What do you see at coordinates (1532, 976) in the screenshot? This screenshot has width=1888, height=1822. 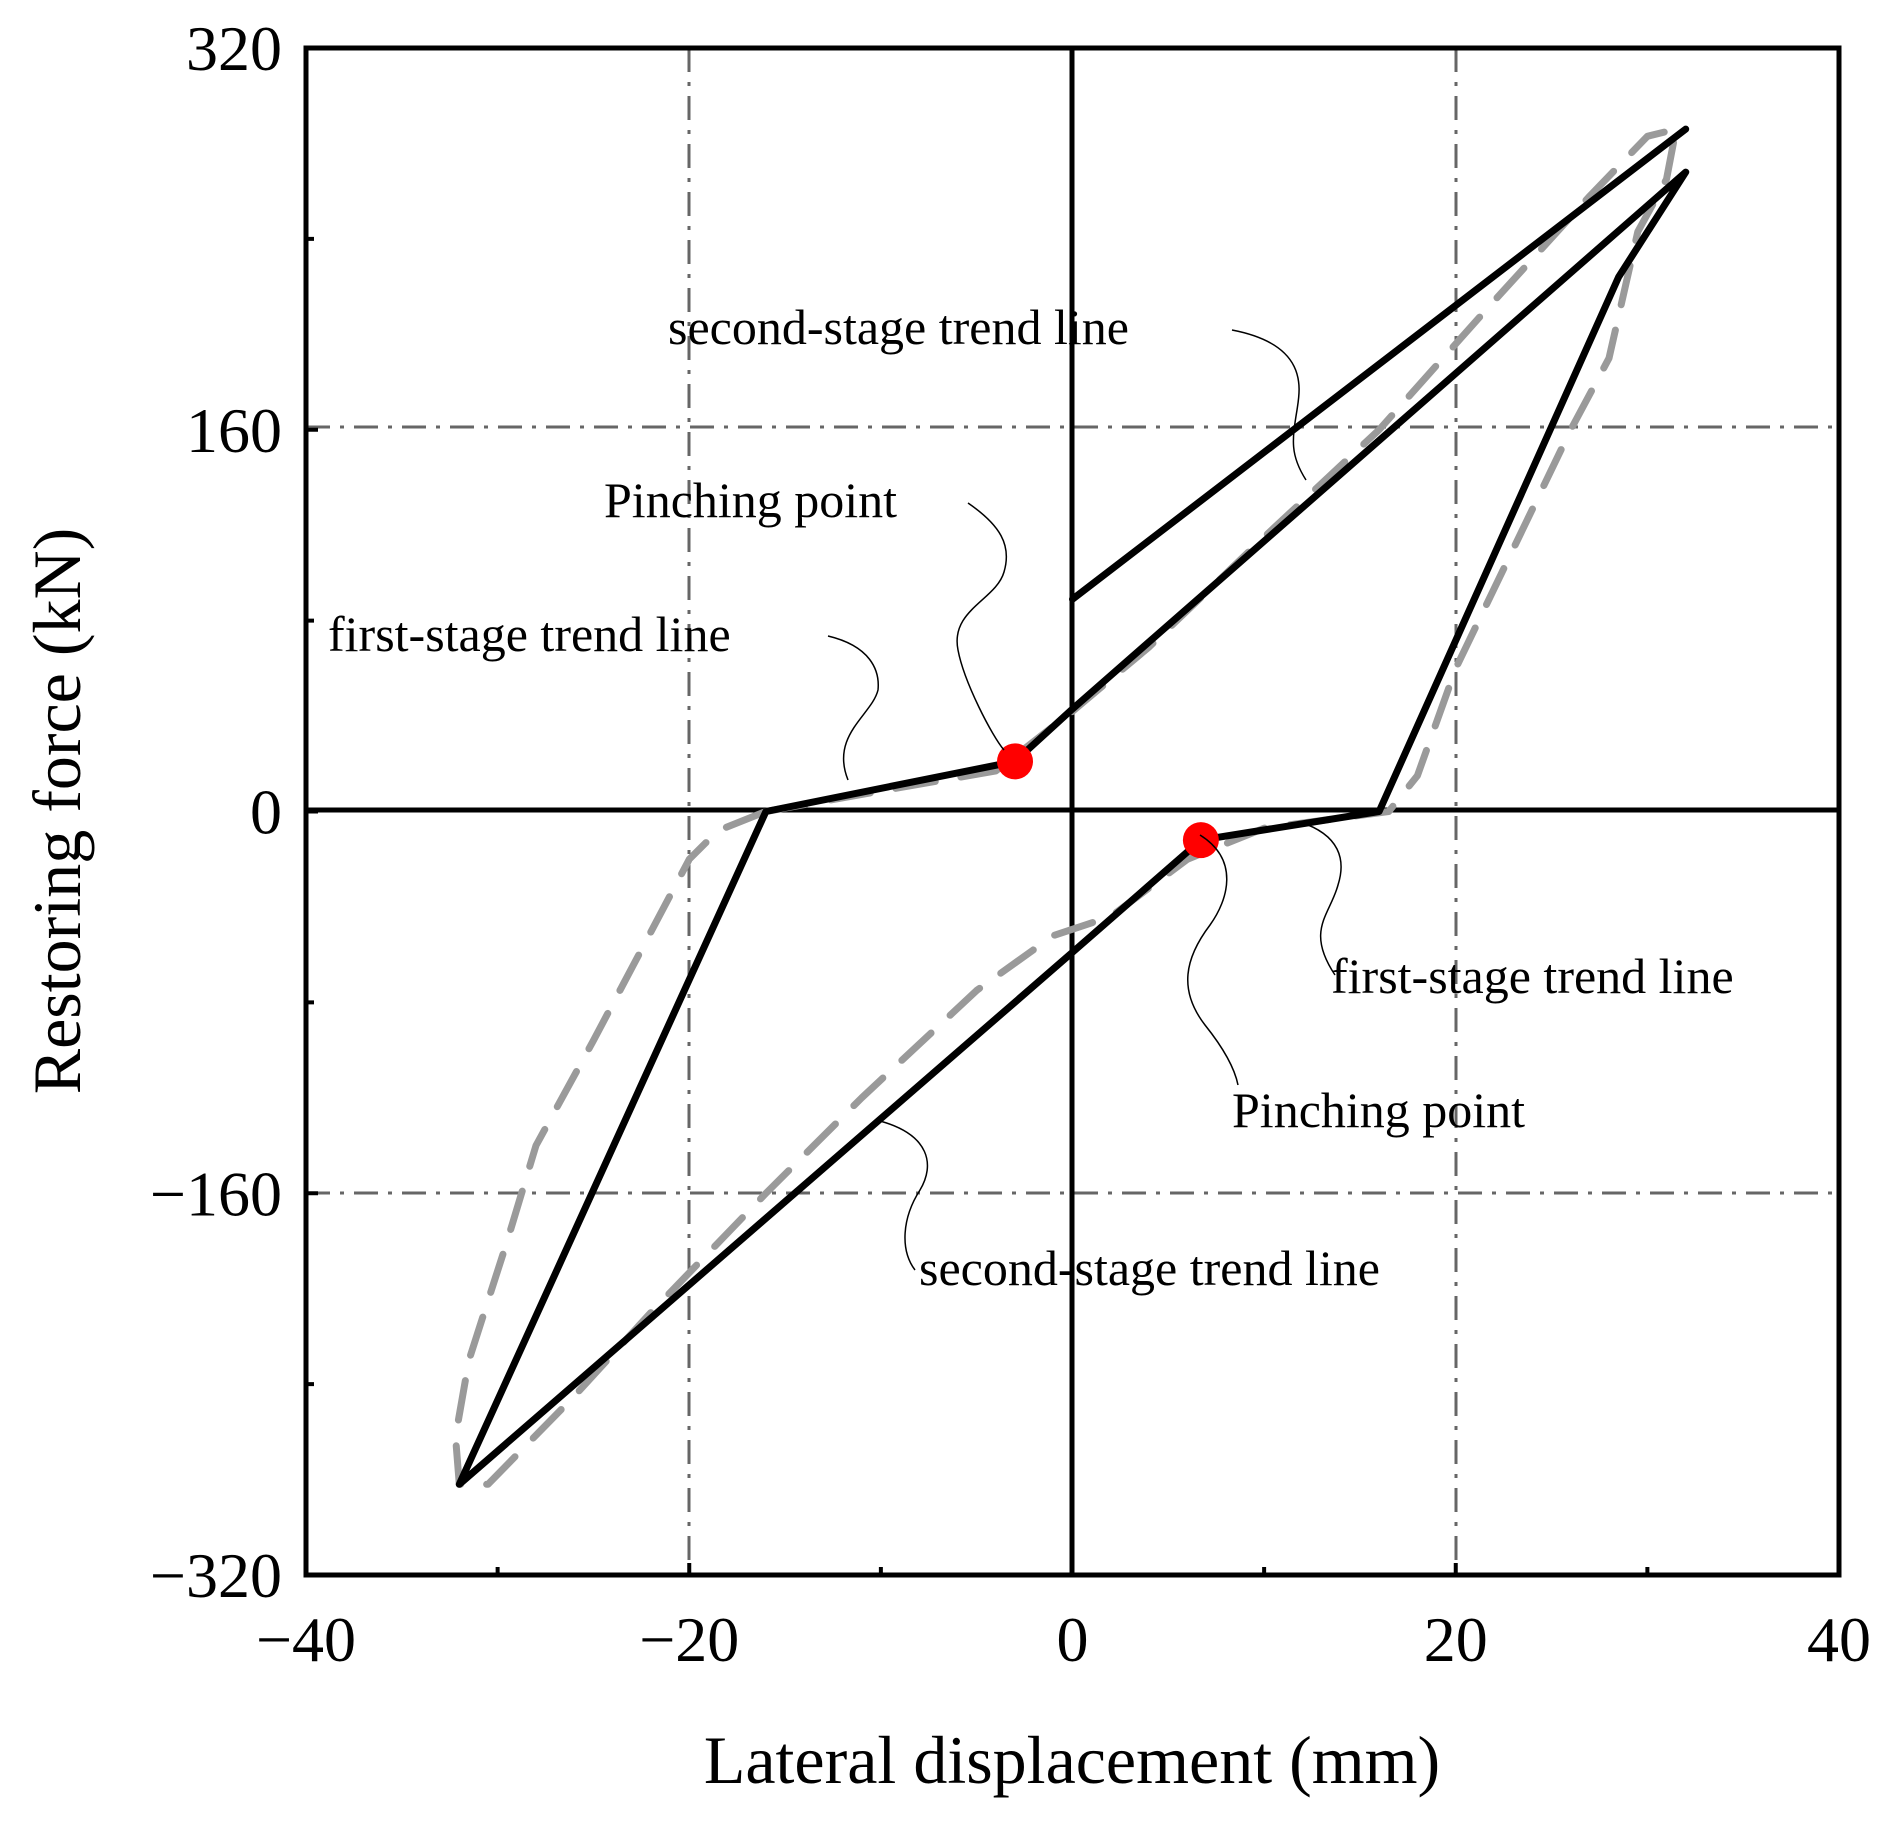 I see `annotation-first-stage-lower: first-stage trend line` at bounding box center [1532, 976].